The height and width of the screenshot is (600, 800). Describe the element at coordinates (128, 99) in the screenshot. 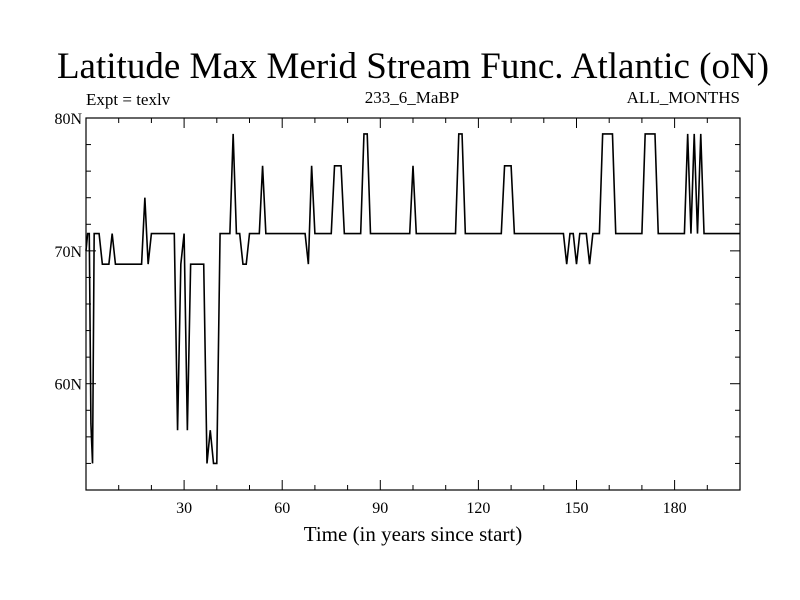

I see `subtitle-left: Expt = texlv` at that location.